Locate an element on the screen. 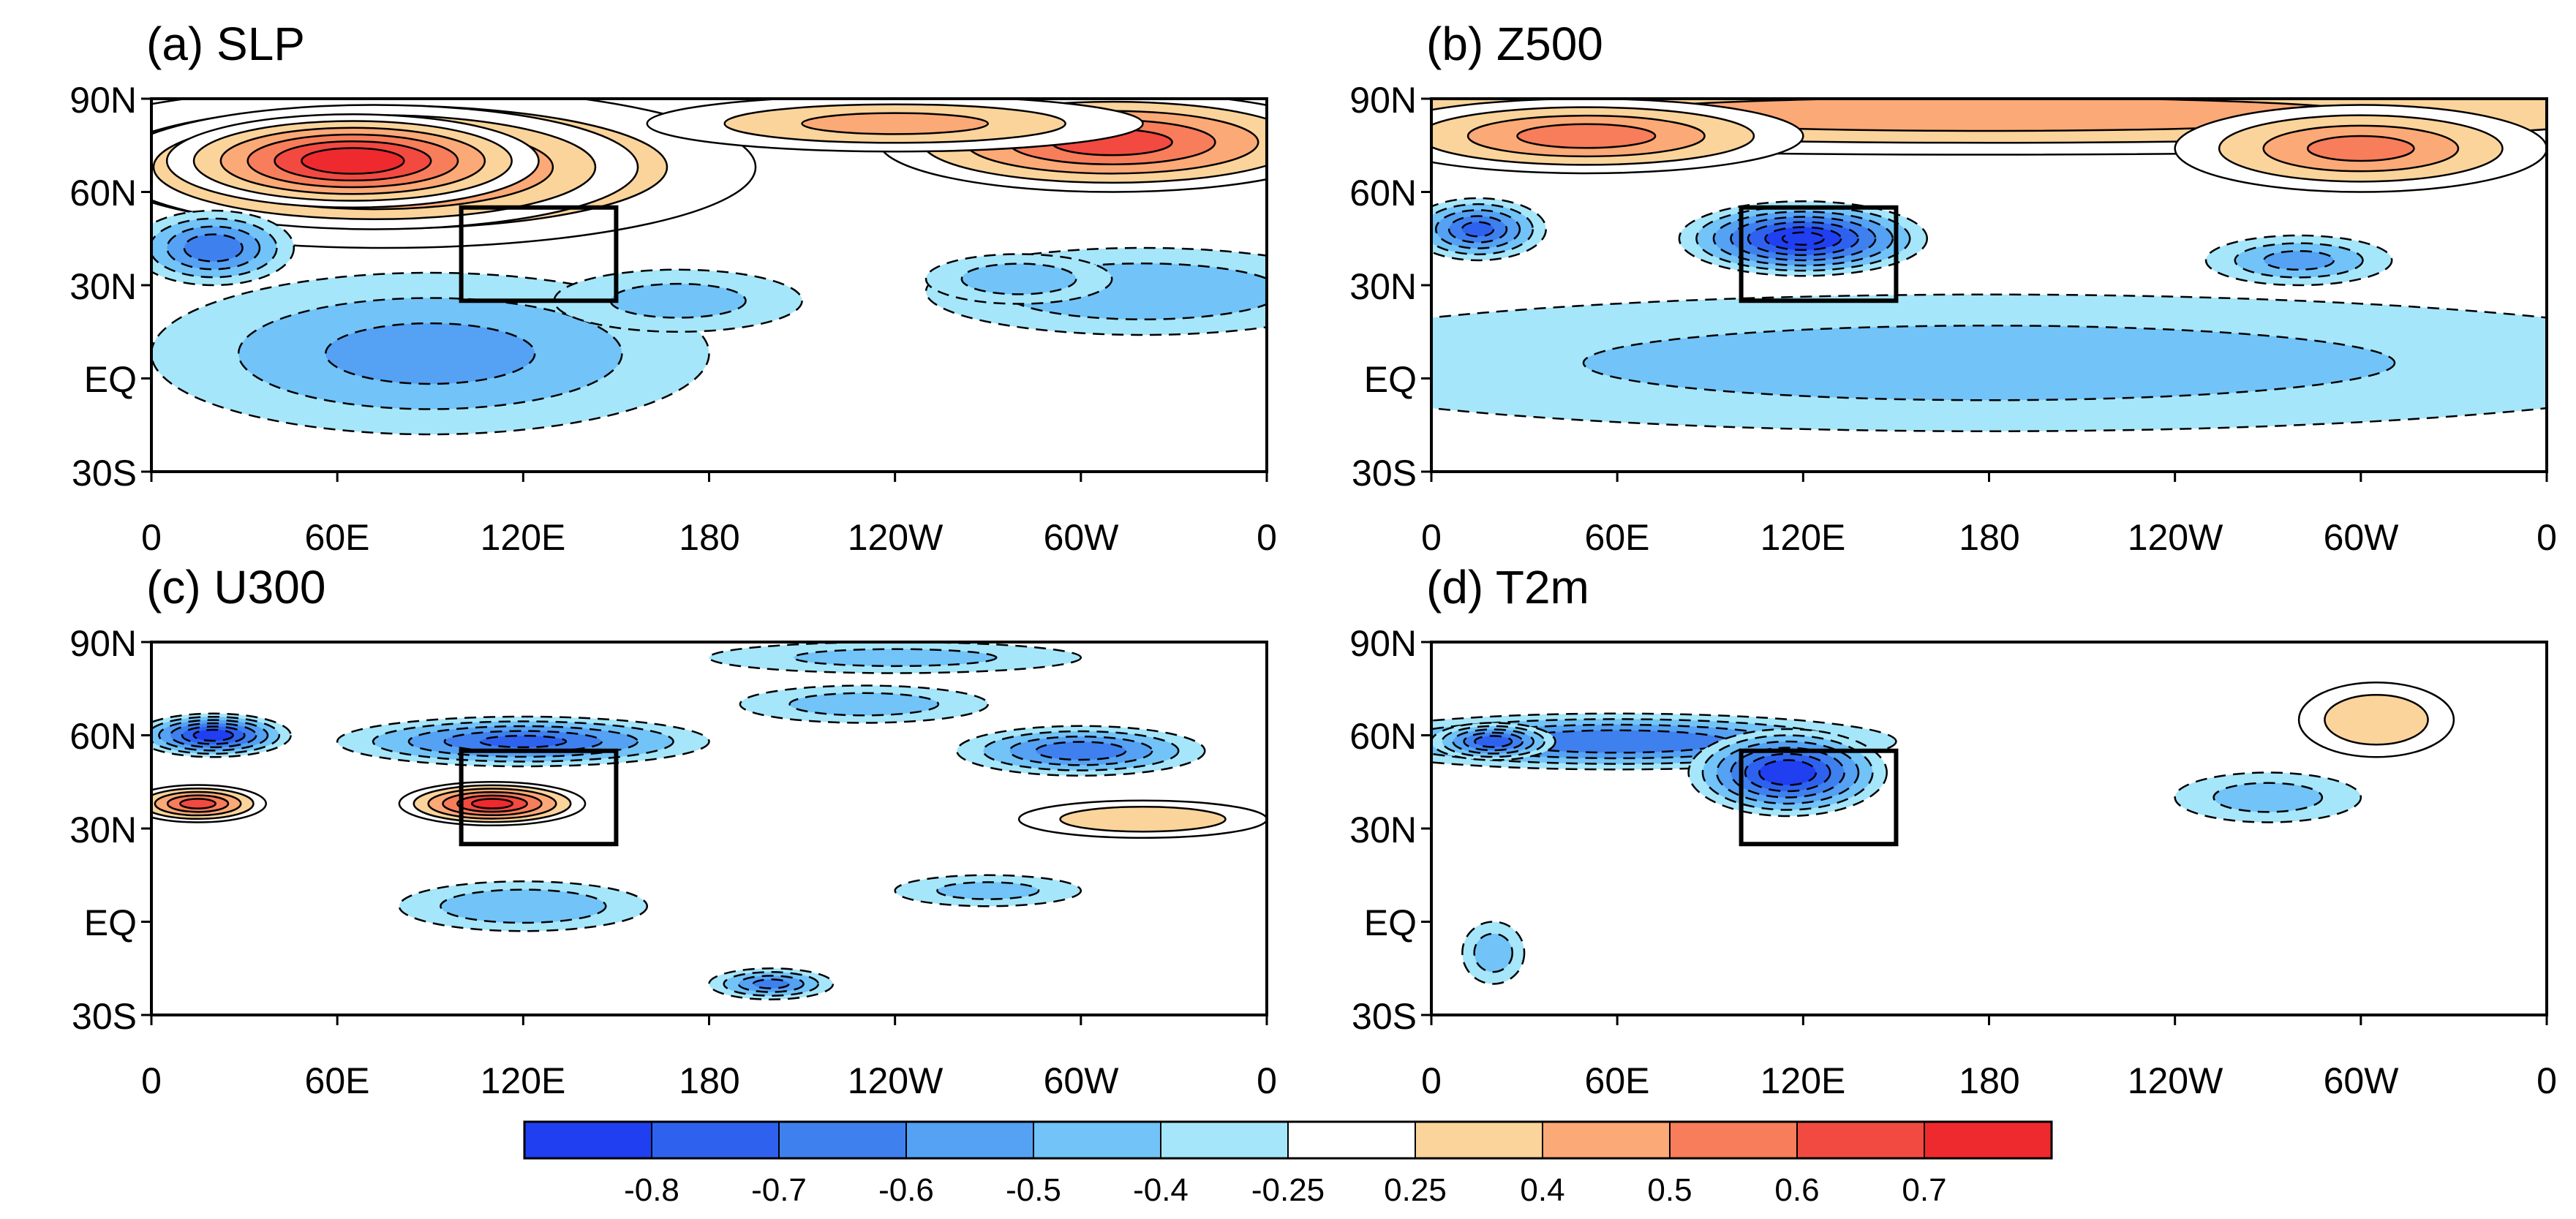  colorbar-label: -0.5 is located at coordinates (1033, 1190).